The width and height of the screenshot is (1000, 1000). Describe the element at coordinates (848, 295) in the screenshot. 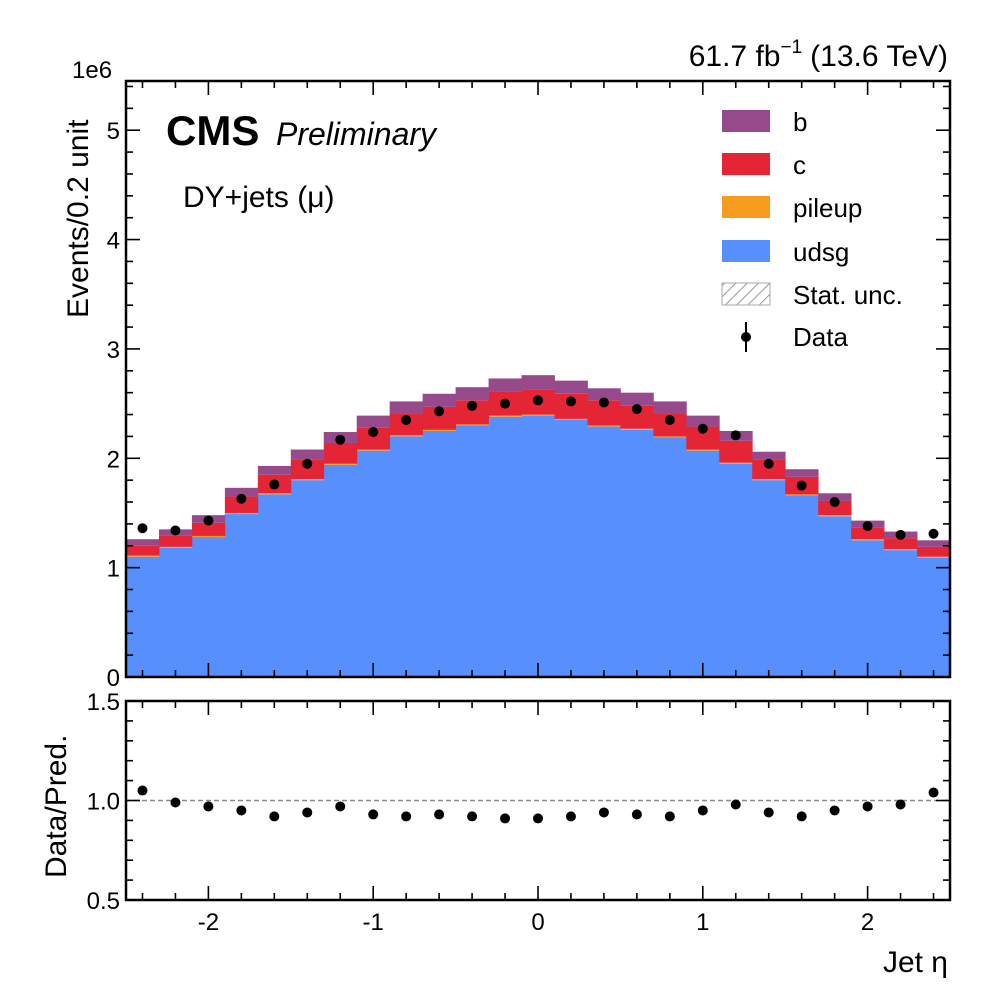

I see `legend-label-stat-unc: Stat. unc.` at that location.